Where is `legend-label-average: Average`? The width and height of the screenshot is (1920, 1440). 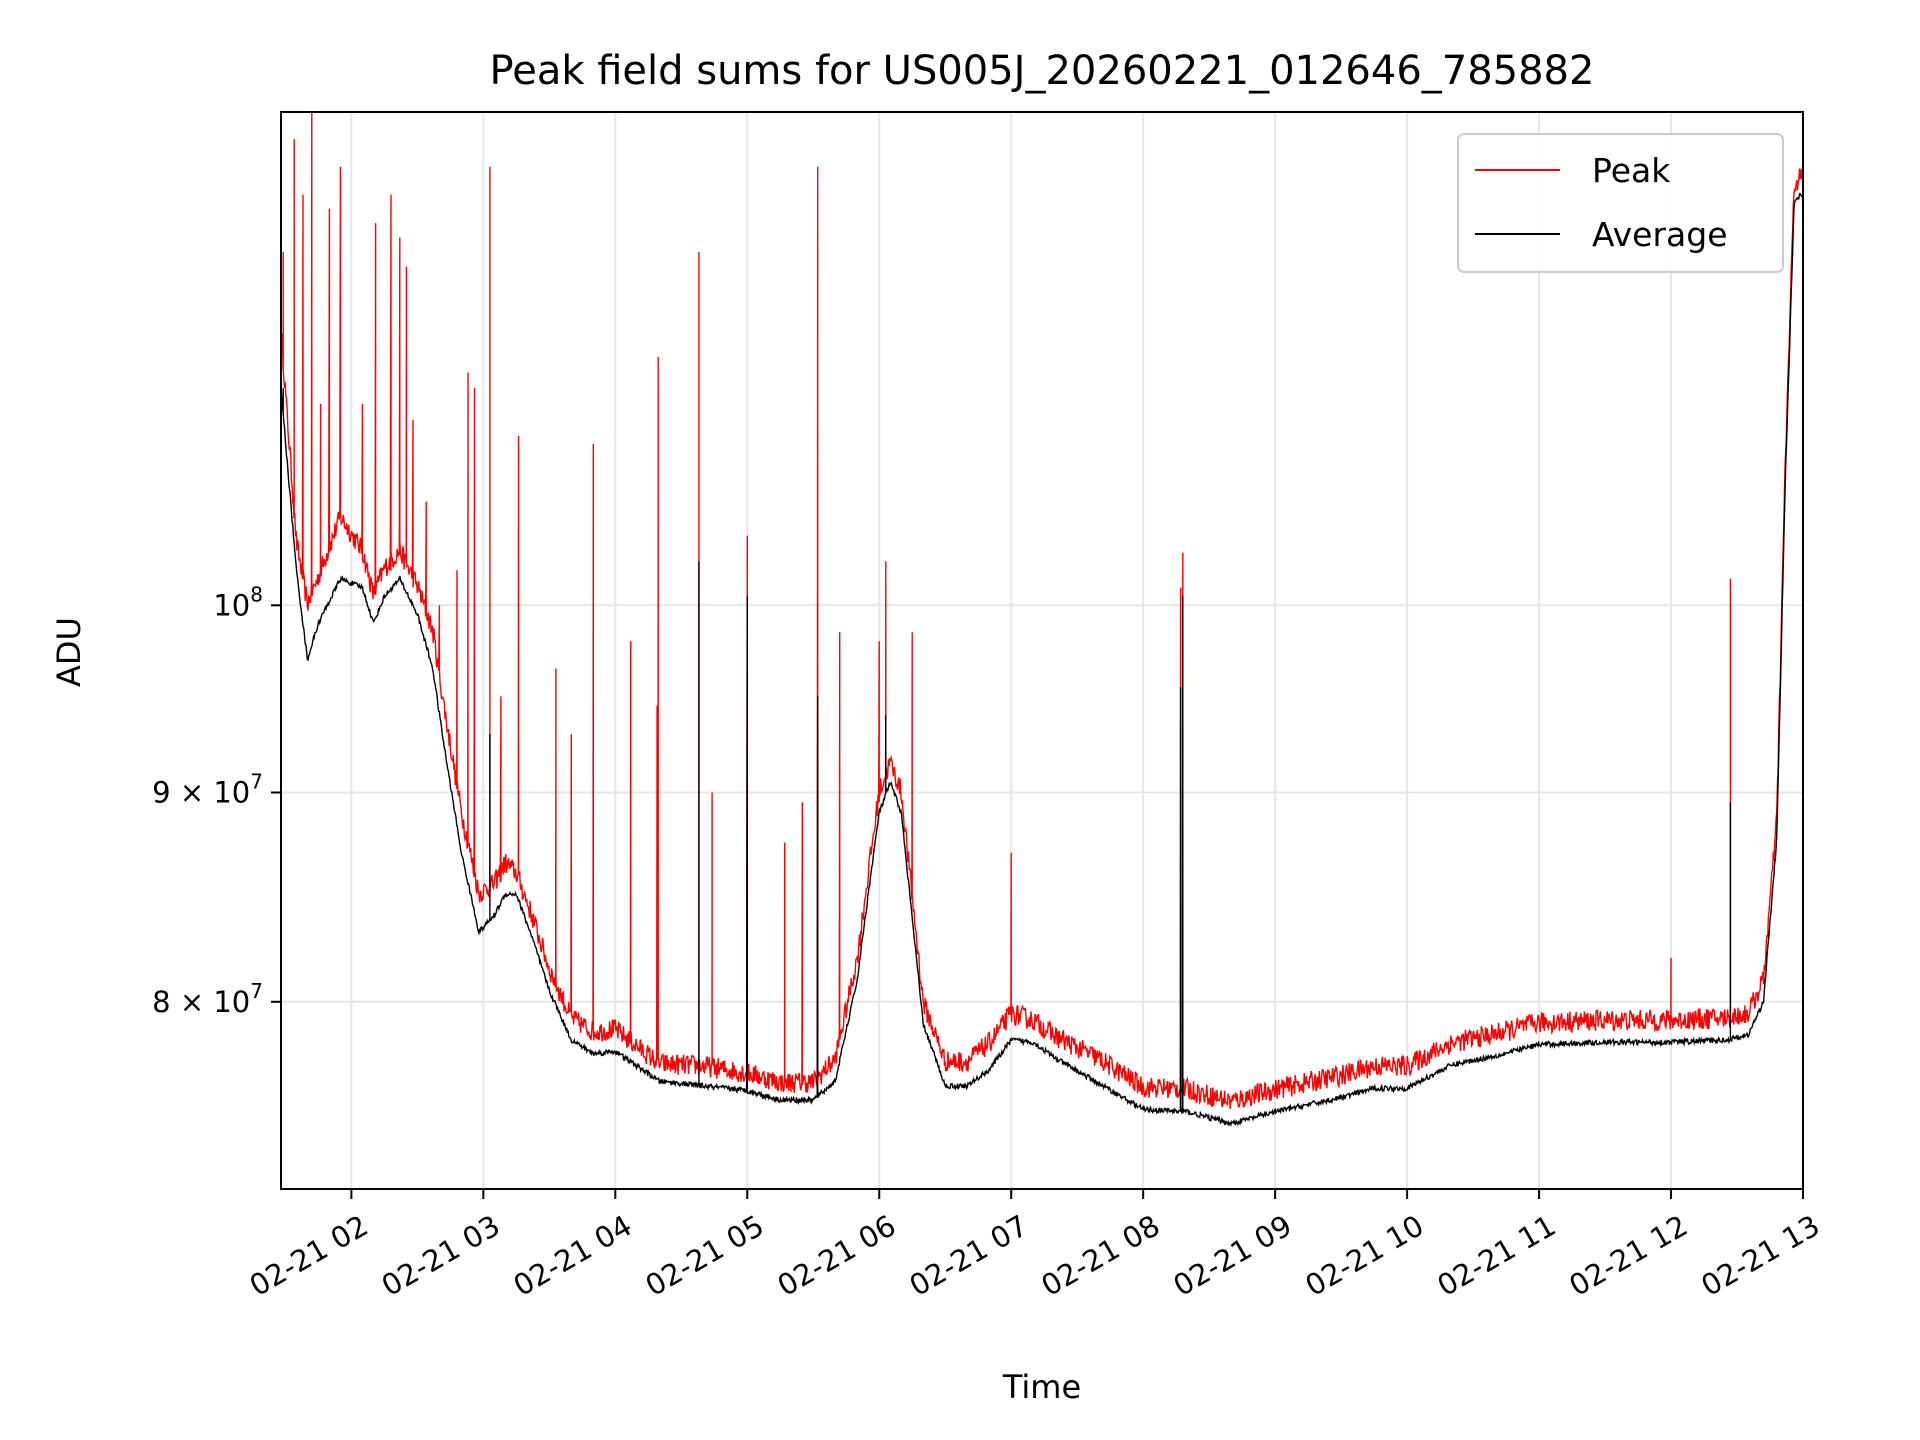 legend-label-average: Average is located at coordinates (1660, 234).